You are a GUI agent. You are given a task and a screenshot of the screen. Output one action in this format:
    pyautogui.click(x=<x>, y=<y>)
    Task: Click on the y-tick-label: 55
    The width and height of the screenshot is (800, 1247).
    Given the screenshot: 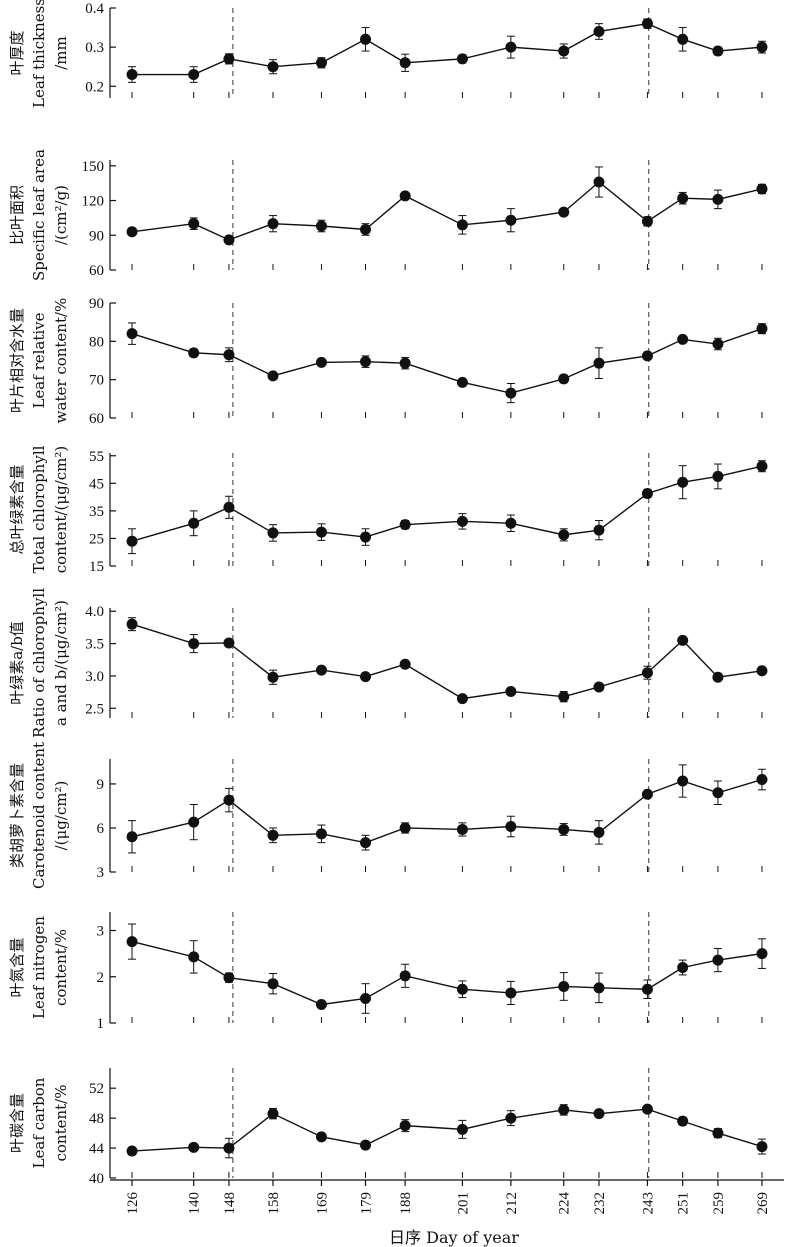 What is the action you would take?
    pyautogui.click(x=96, y=457)
    